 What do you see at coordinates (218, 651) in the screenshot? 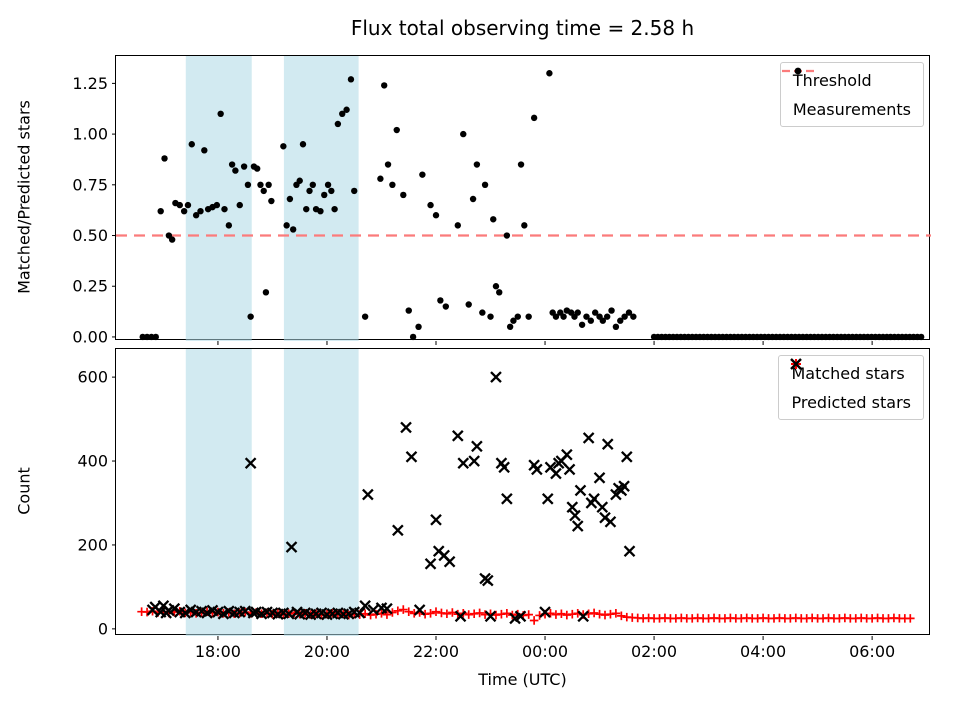
I see `svg-text: 18:00` at bounding box center [218, 651].